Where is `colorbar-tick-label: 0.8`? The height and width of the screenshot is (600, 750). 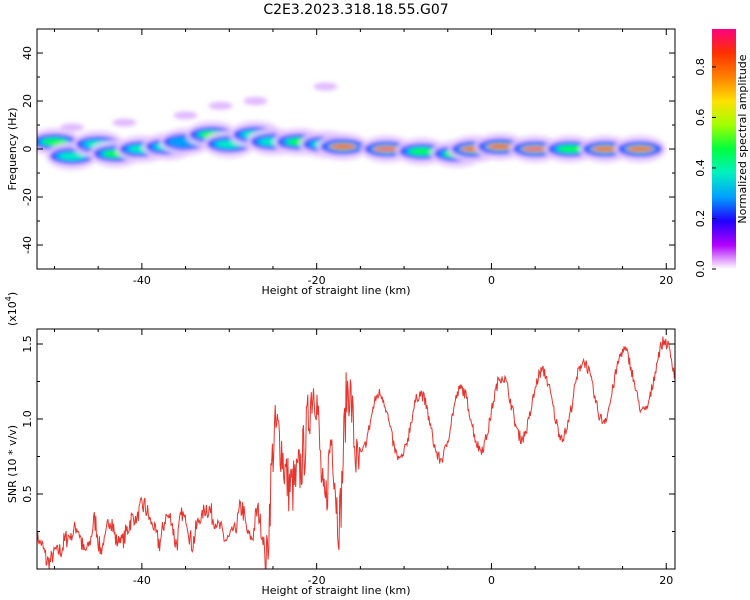
colorbar-tick-label: 0.8 is located at coordinates (700, 67).